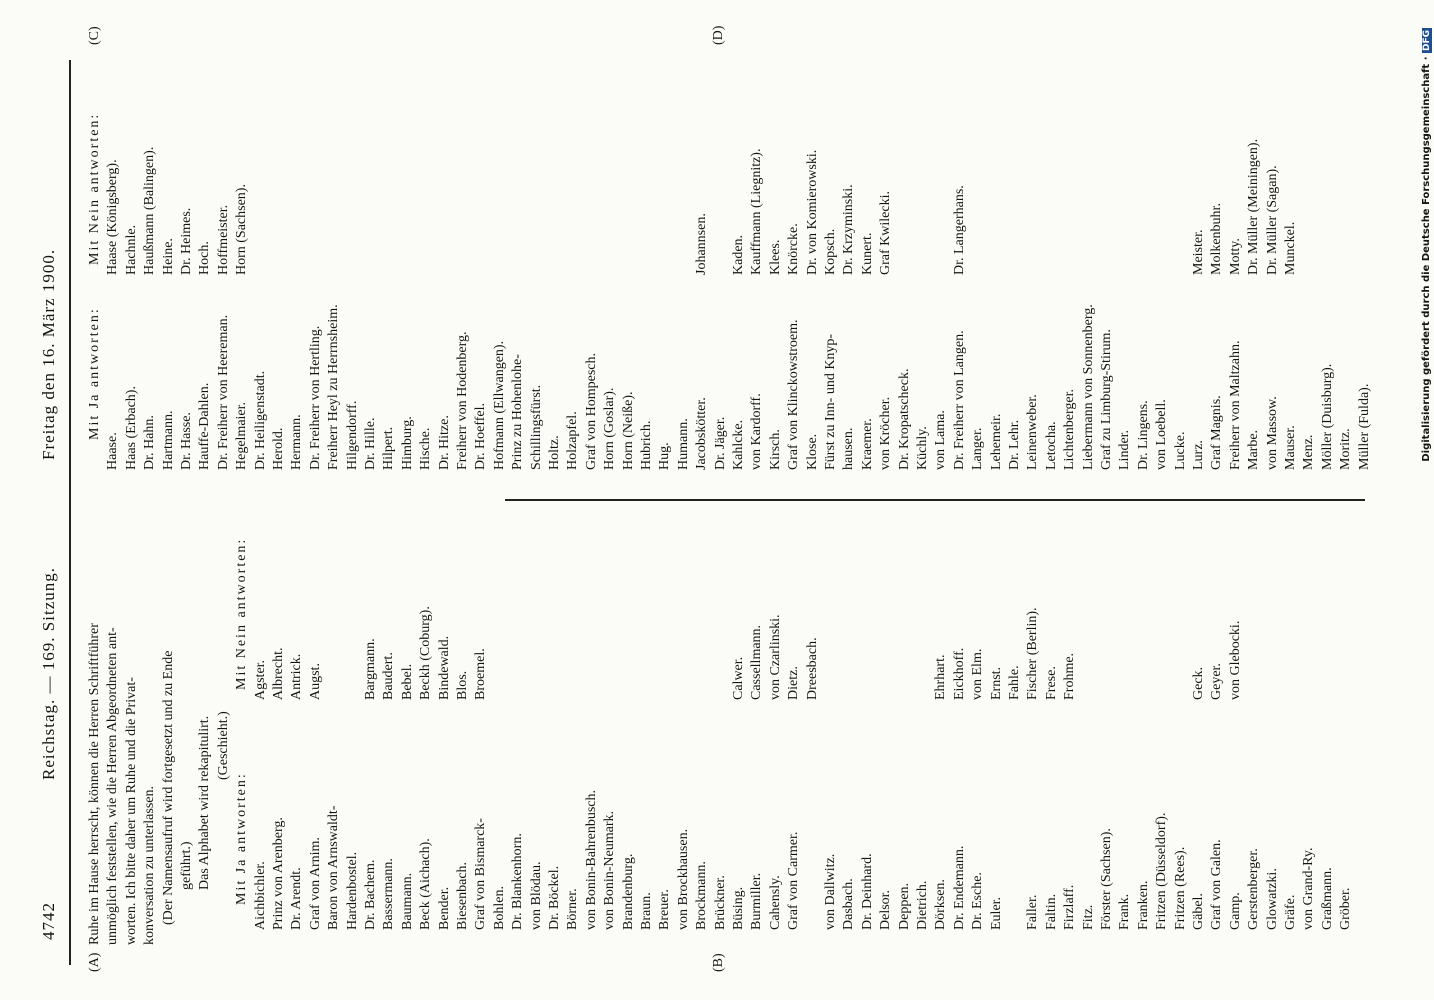  Describe the element at coordinates (1327, 416) in the screenshot. I see `yes-name: Möller (Duisburg).` at that location.